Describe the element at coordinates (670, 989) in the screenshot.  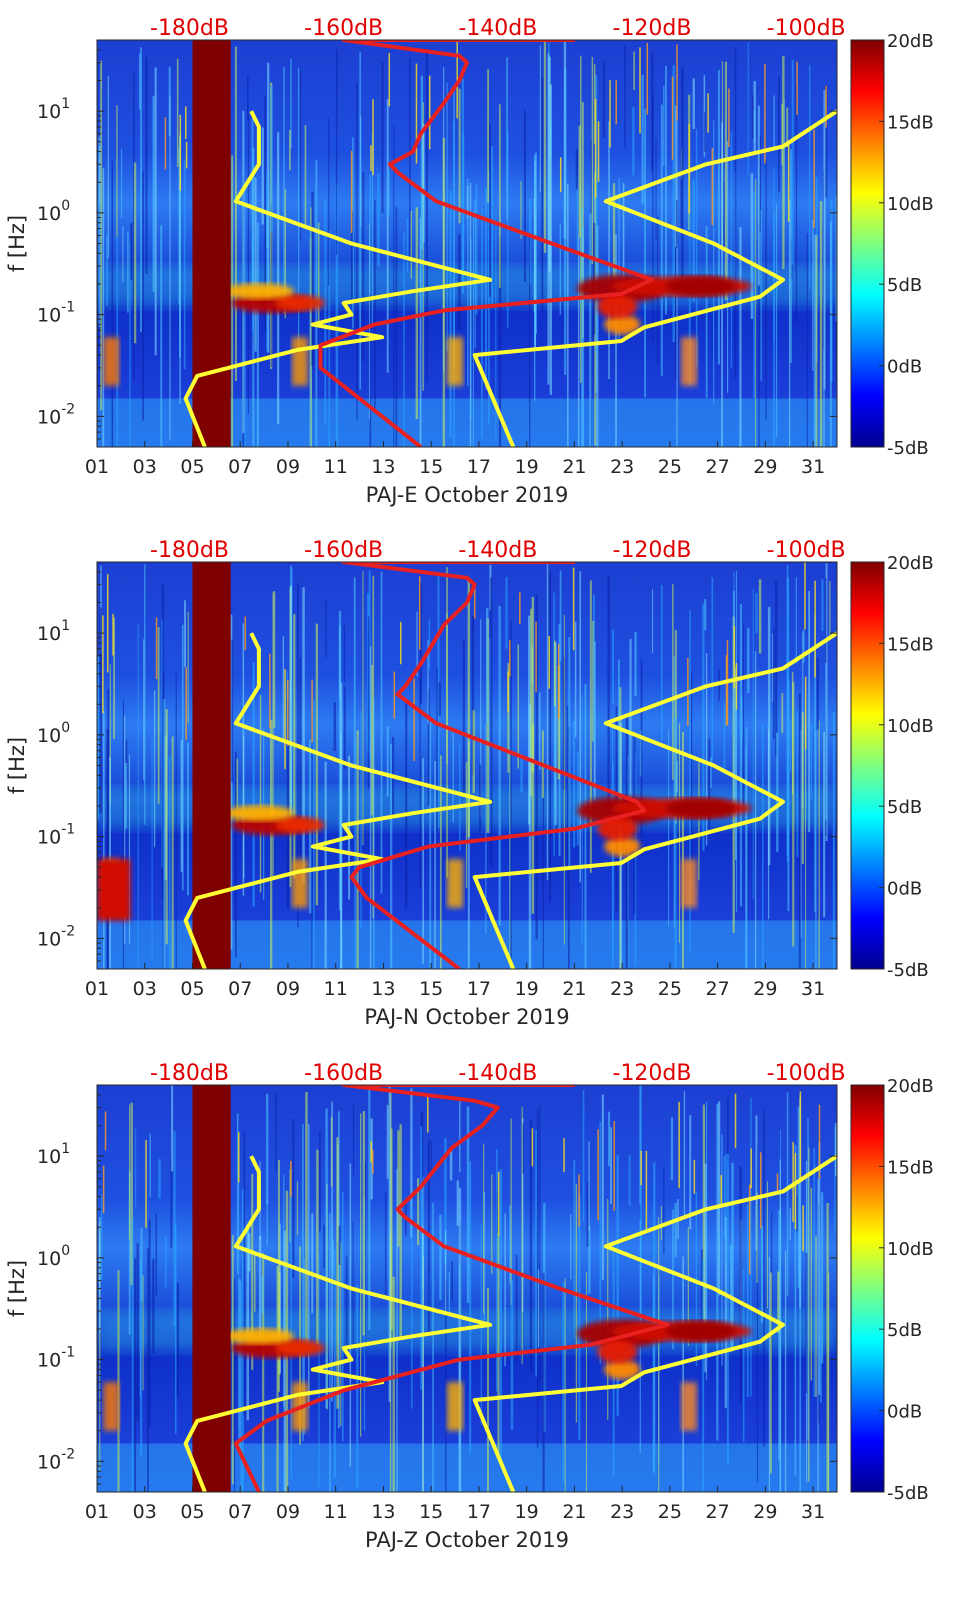
I see `x-tick-label: 25` at that location.